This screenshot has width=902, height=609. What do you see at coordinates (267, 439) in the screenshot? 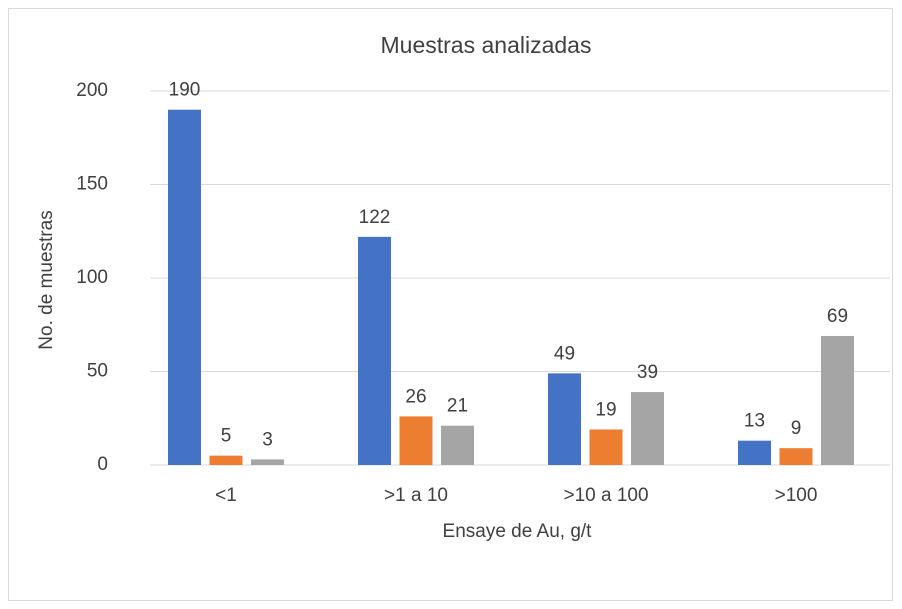
I see `data-label: 3` at bounding box center [267, 439].